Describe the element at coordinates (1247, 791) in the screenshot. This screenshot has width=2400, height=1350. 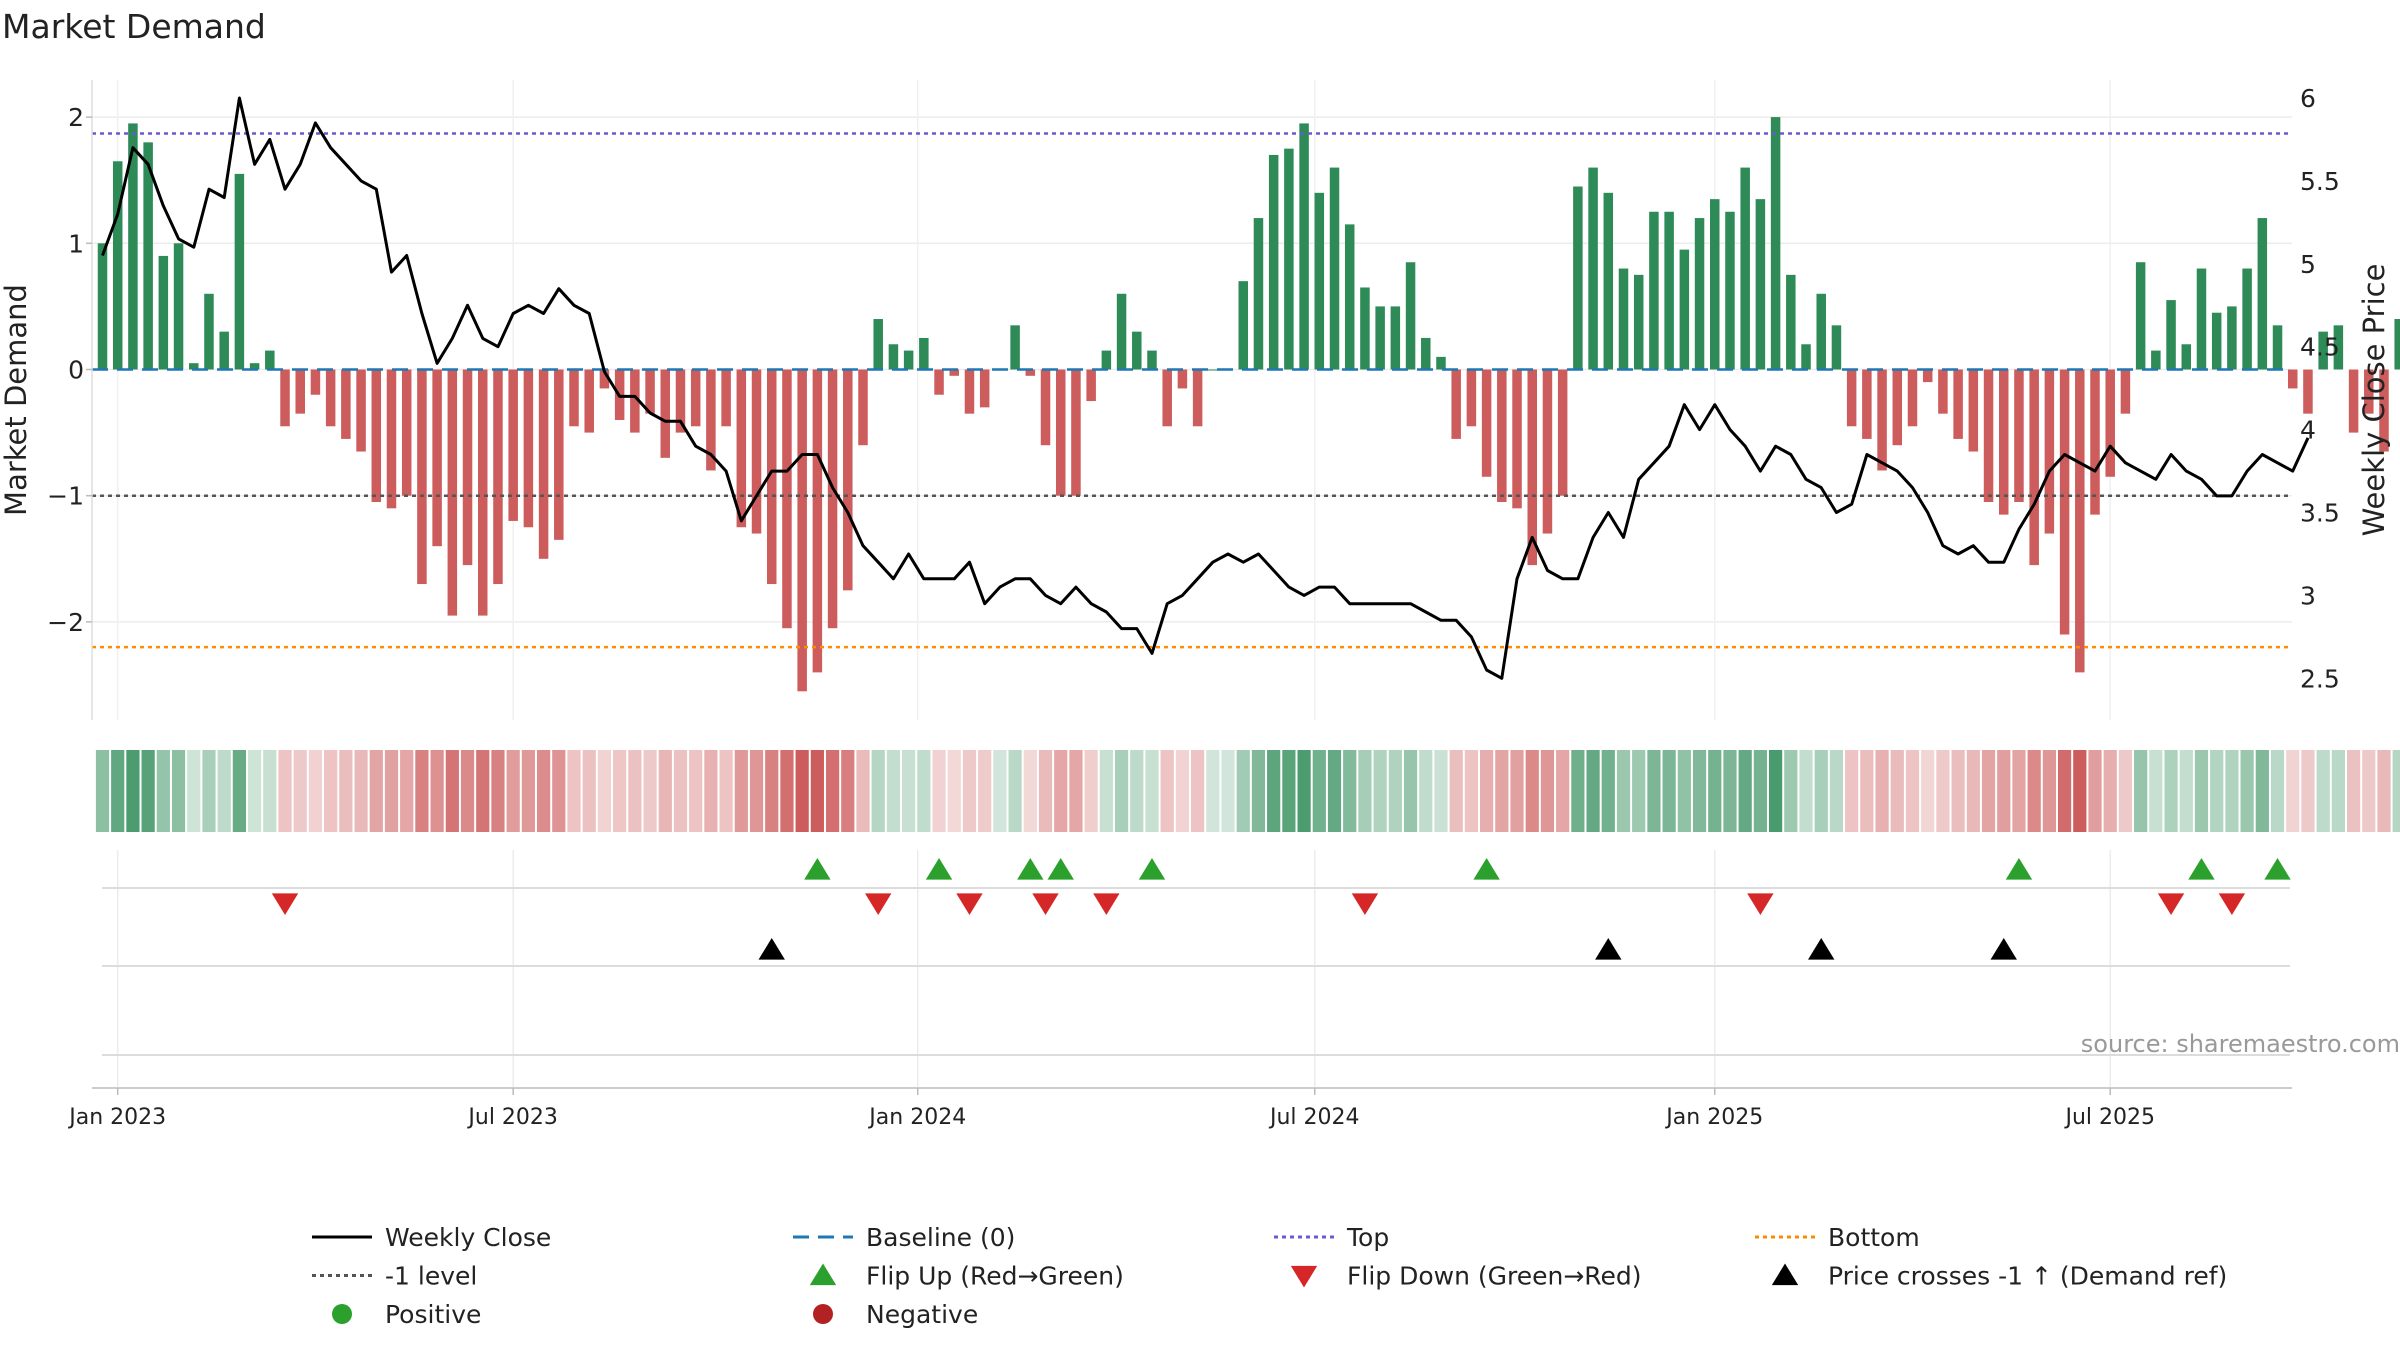
I see `demand-heat-strip` at that location.